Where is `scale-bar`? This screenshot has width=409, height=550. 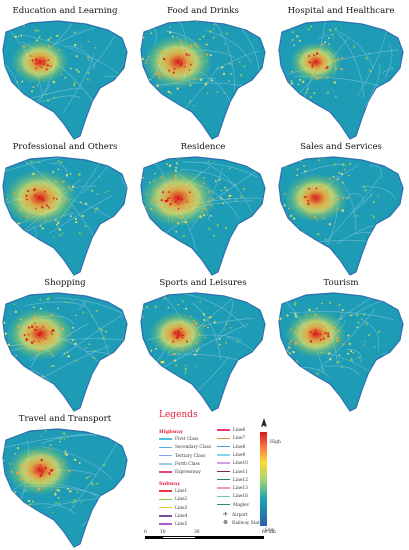
scale-bar is located at coordinates (205, 538).